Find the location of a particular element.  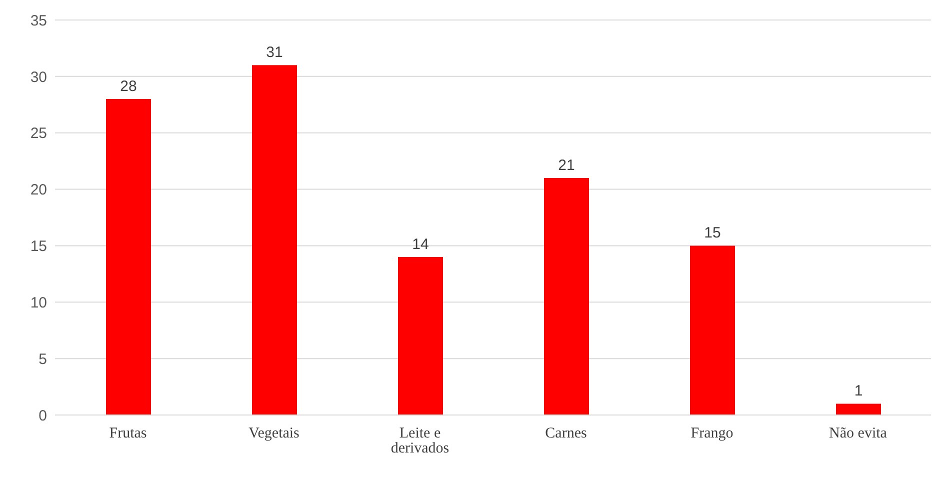

y-tick-label: 35 is located at coordinates (38, 21).